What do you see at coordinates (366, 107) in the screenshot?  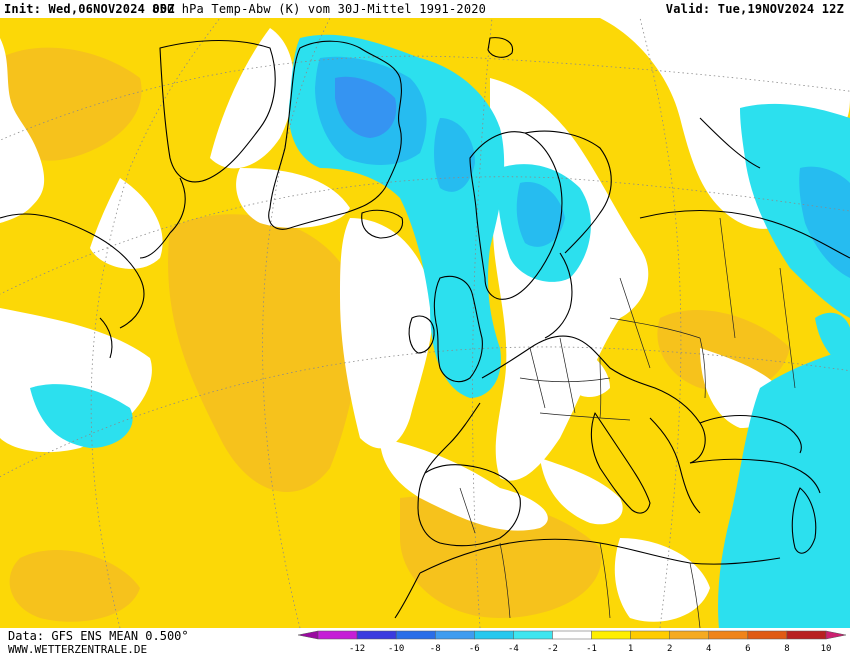 I see `strongest-cold-anomaly` at bounding box center [366, 107].